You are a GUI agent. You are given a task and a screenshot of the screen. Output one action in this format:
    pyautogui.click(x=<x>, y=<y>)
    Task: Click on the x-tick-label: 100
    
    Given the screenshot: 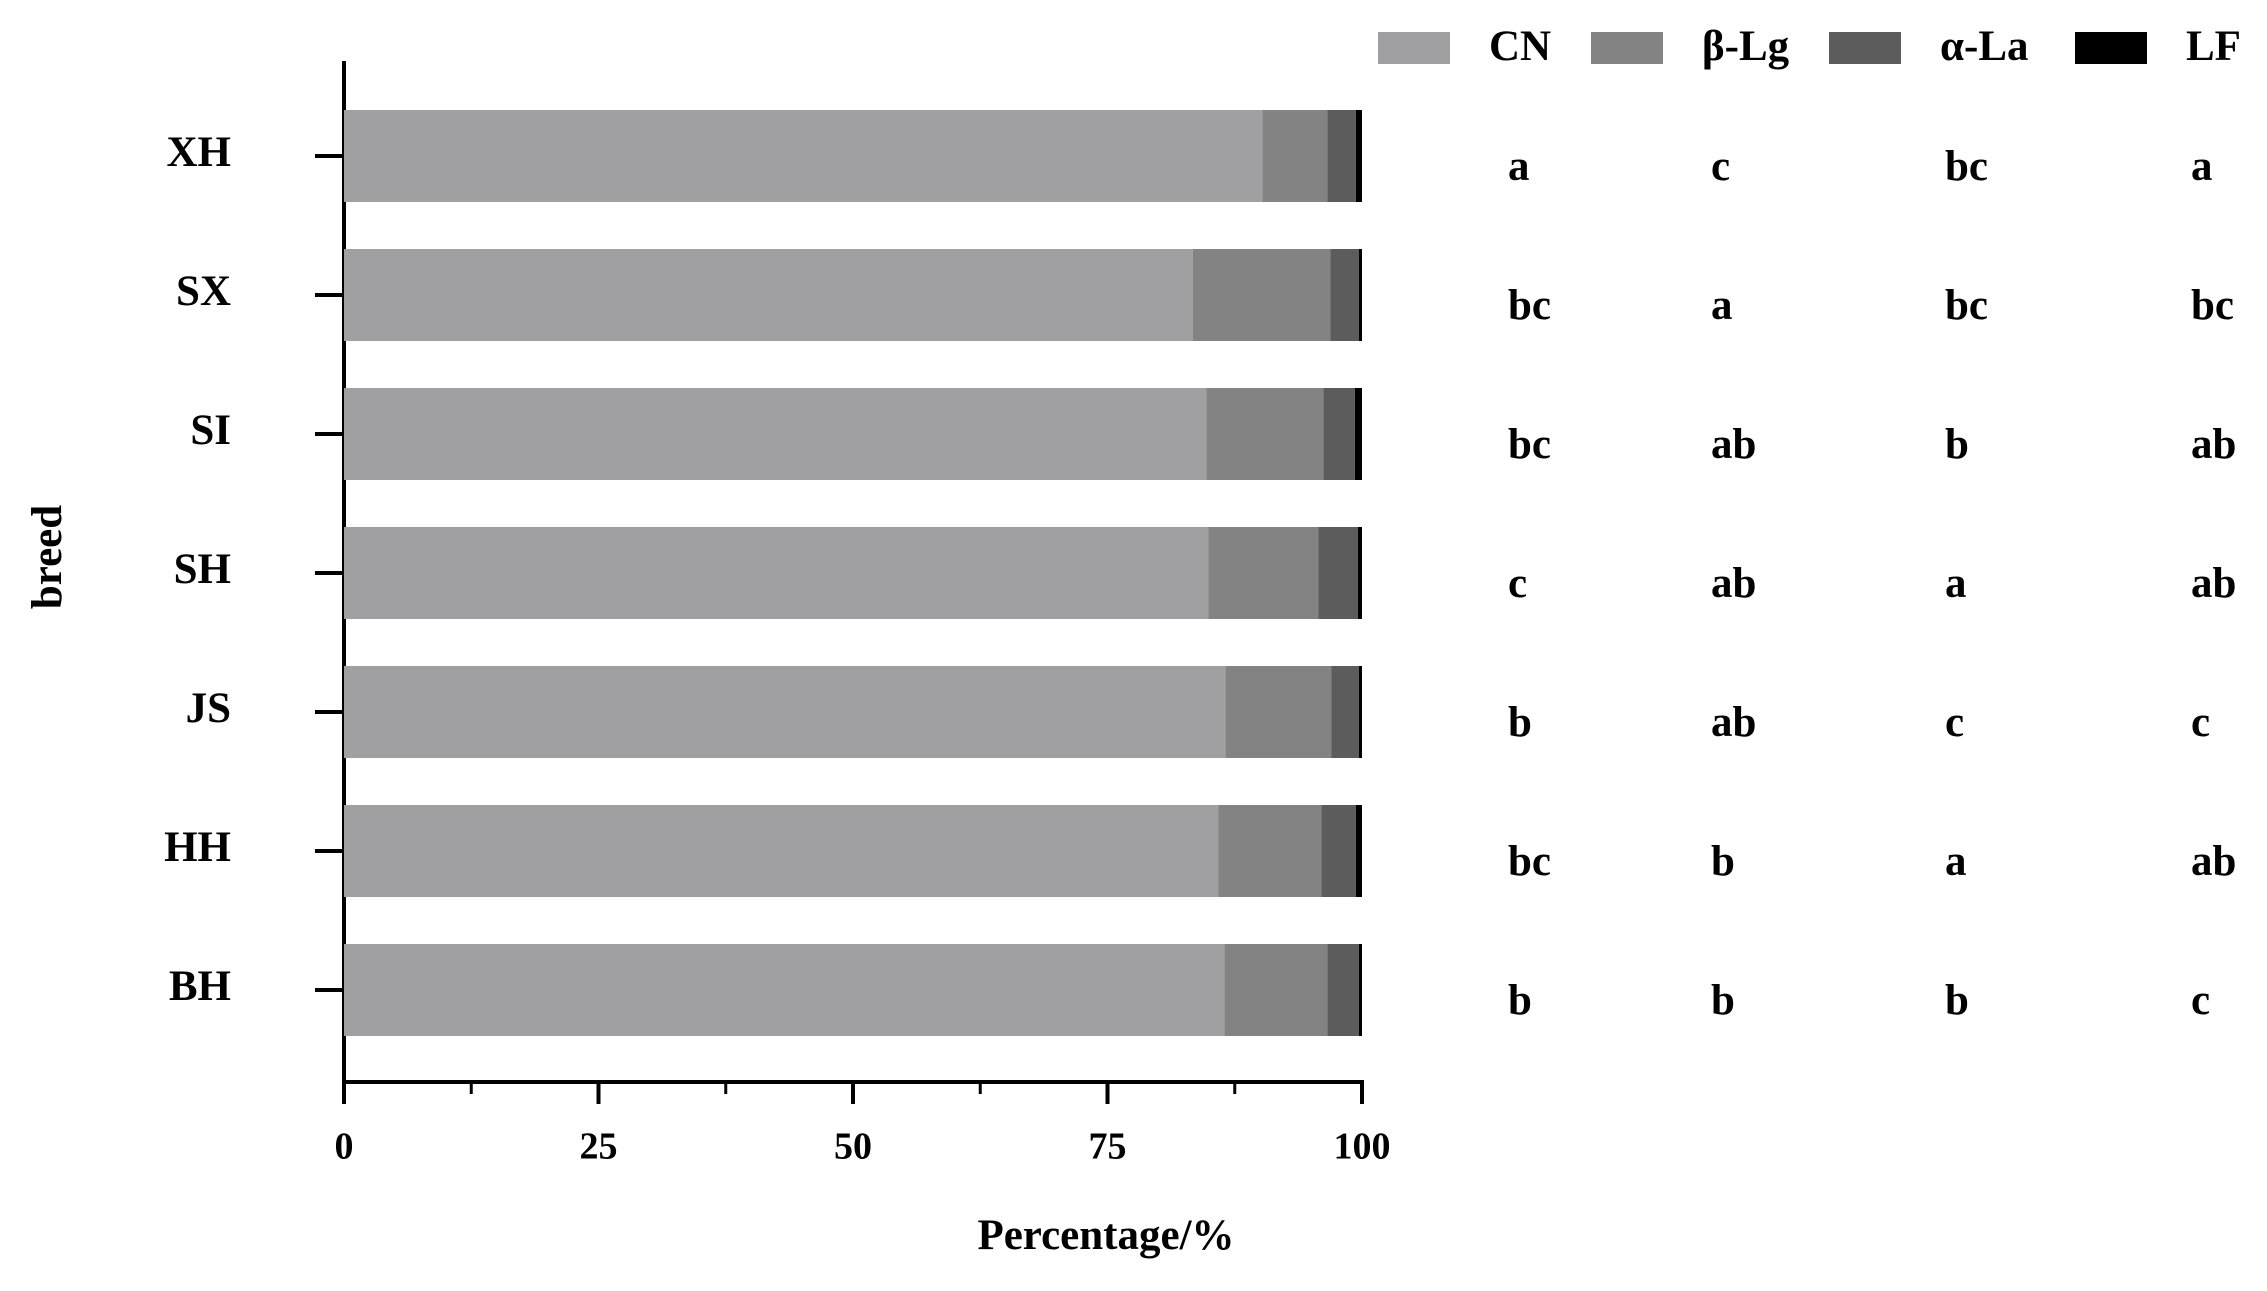 What is the action you would take?
    pyautogui.click(x=1362, y=1147)
    